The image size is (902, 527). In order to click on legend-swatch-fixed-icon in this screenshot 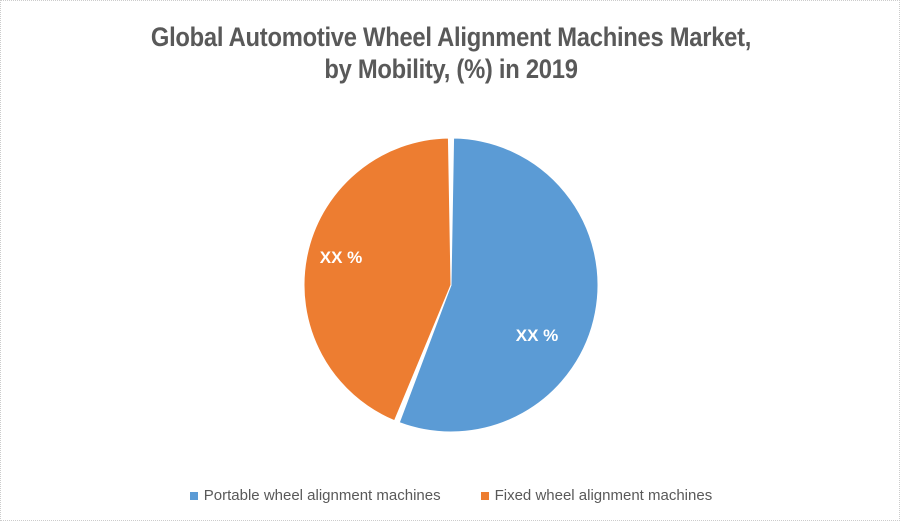, I will do `click(484, 495)`.